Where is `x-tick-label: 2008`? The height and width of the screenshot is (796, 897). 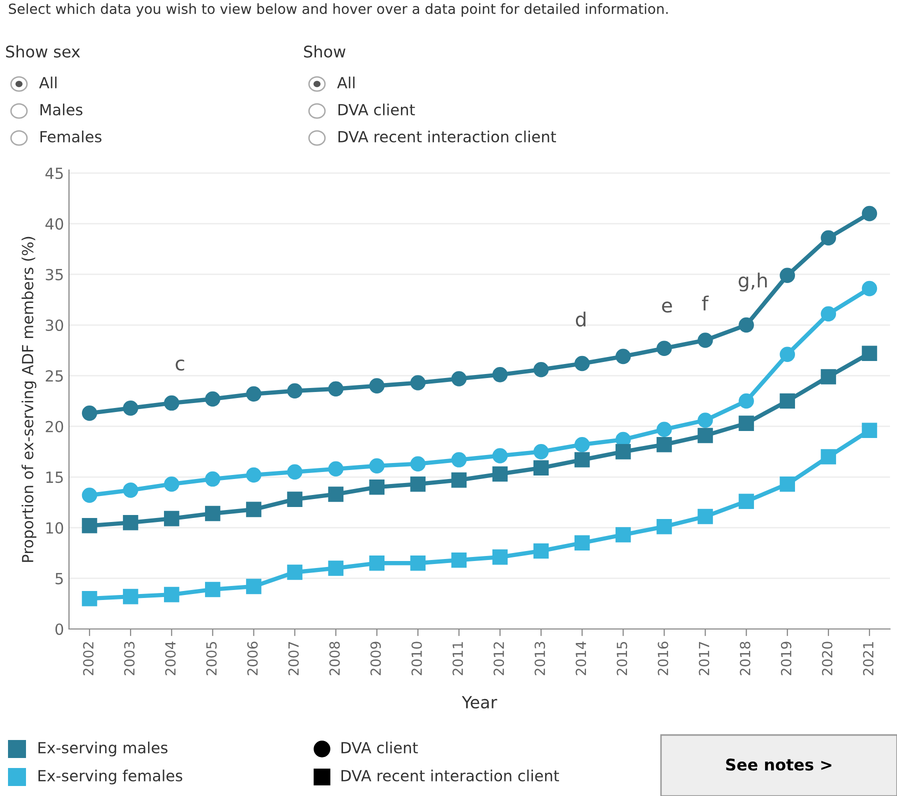 x-tick-label: 2008 is located at coordinates (334, 659).